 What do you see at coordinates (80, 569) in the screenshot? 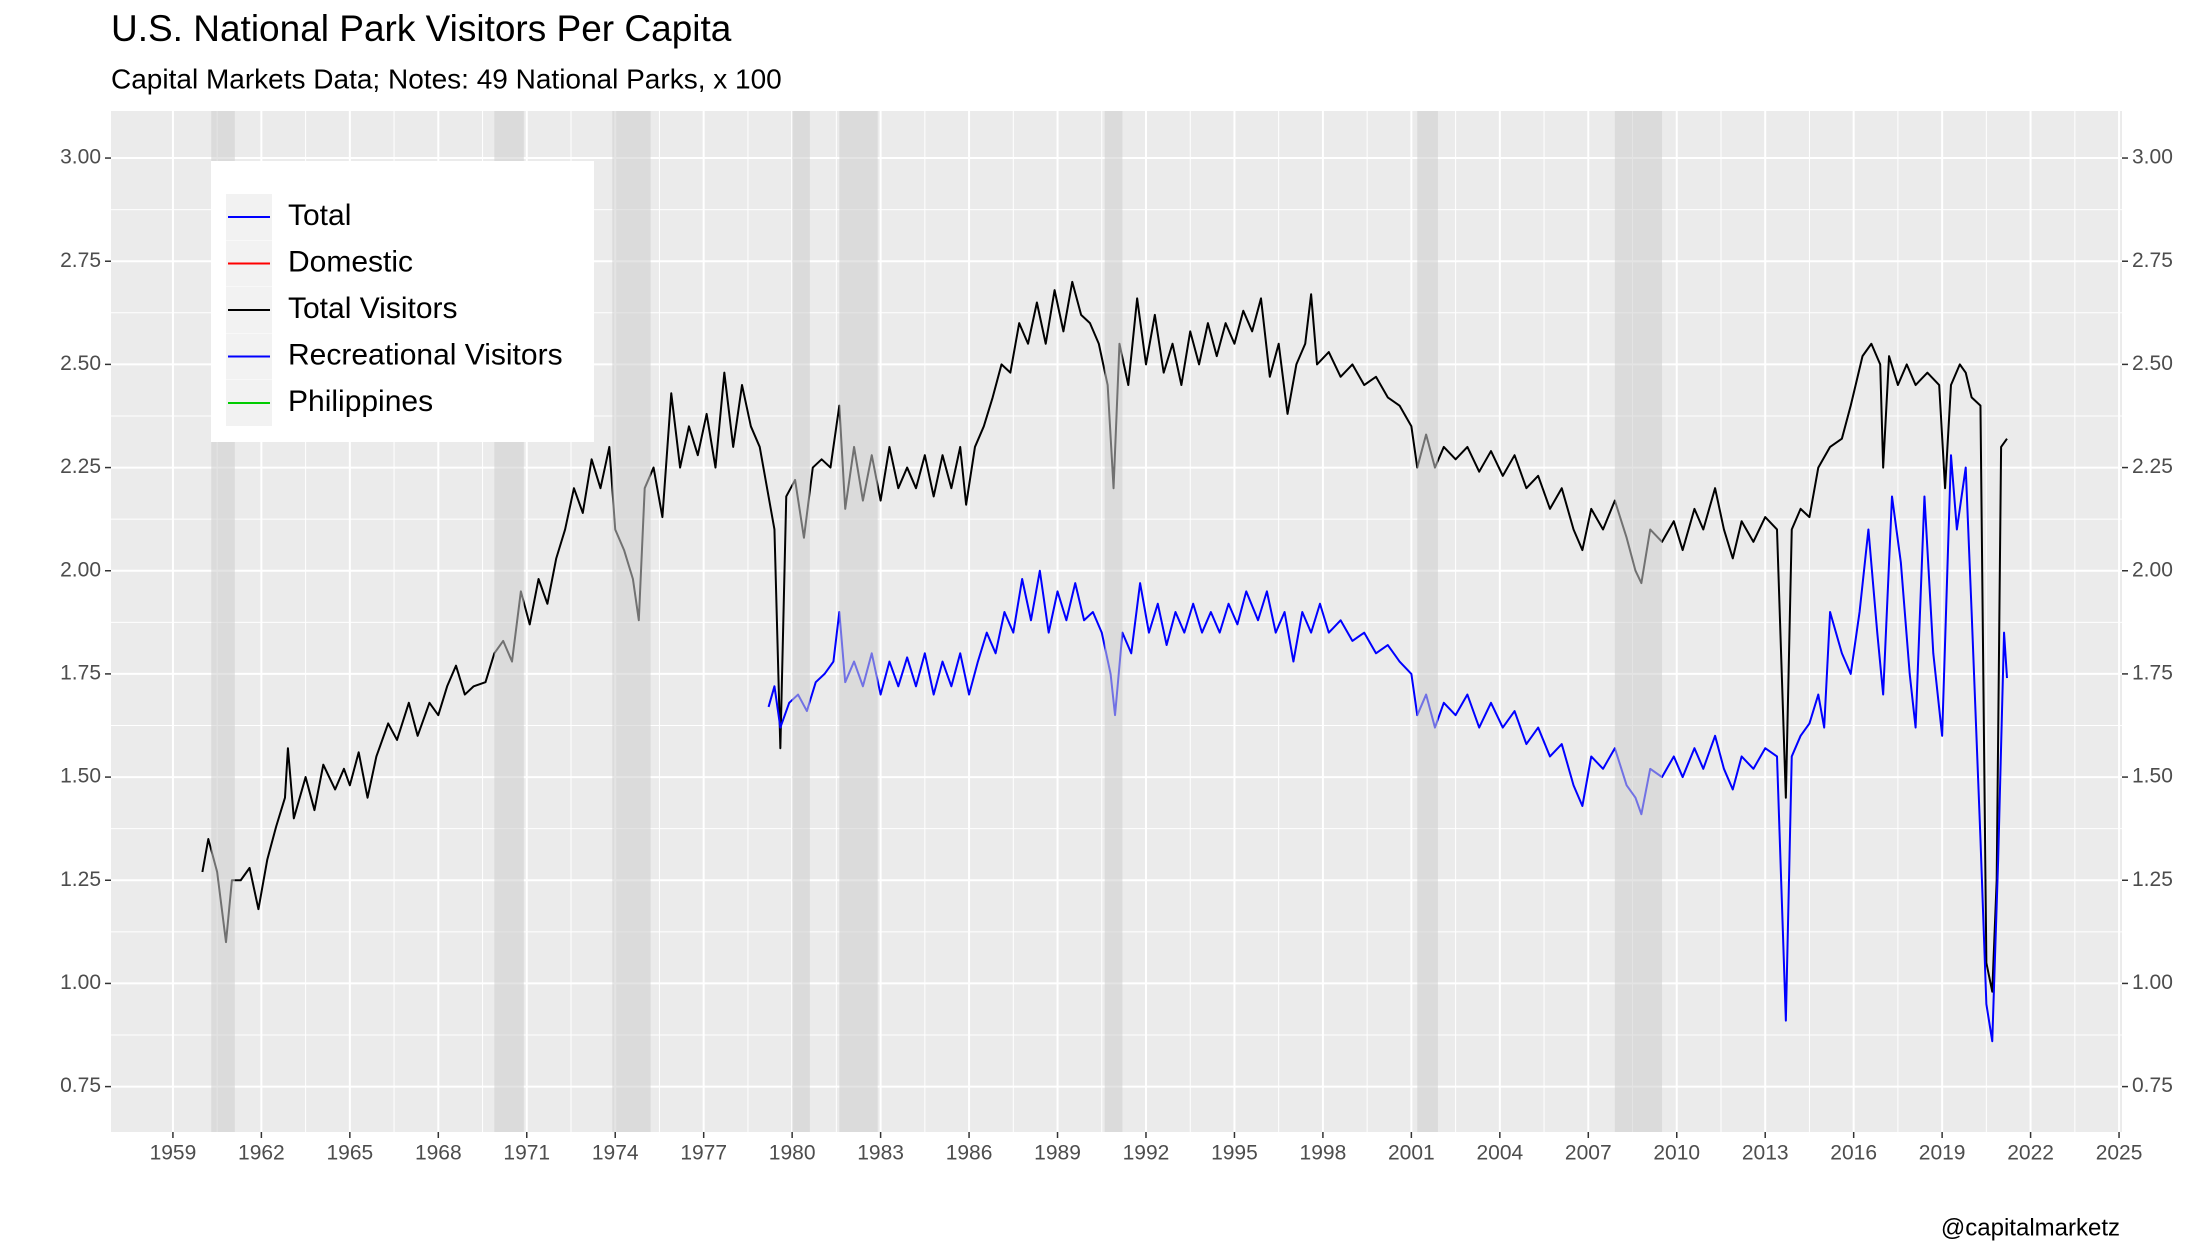
I see `y-tick-label: 2.00` at bounding box center [80, 569].